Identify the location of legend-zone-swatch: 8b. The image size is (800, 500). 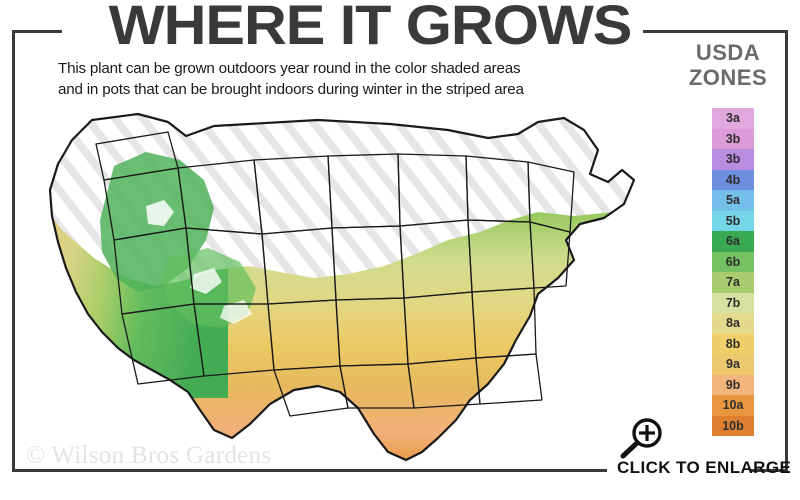
(733, 343).